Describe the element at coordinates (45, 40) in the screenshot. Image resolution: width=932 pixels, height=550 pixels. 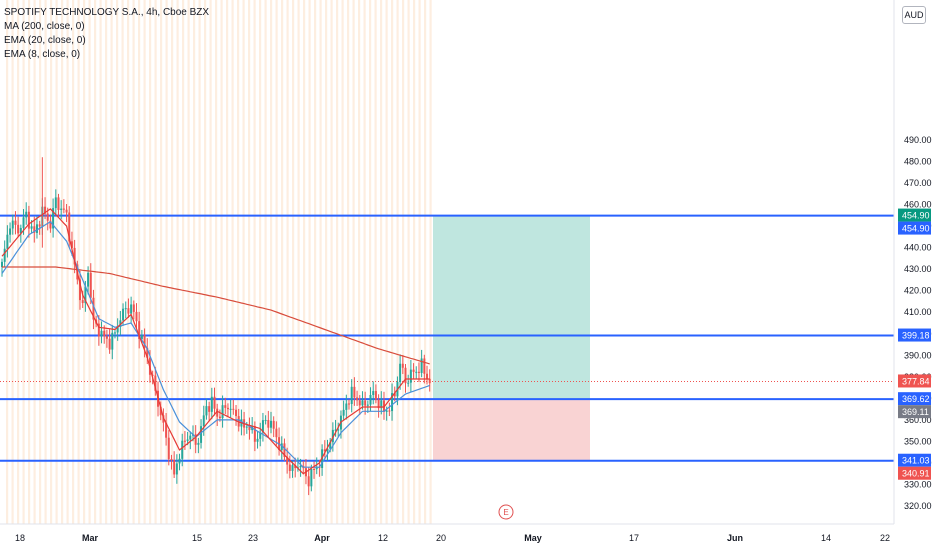
I see `indicator-ema20: EMA (20, close, 0)` at that location.